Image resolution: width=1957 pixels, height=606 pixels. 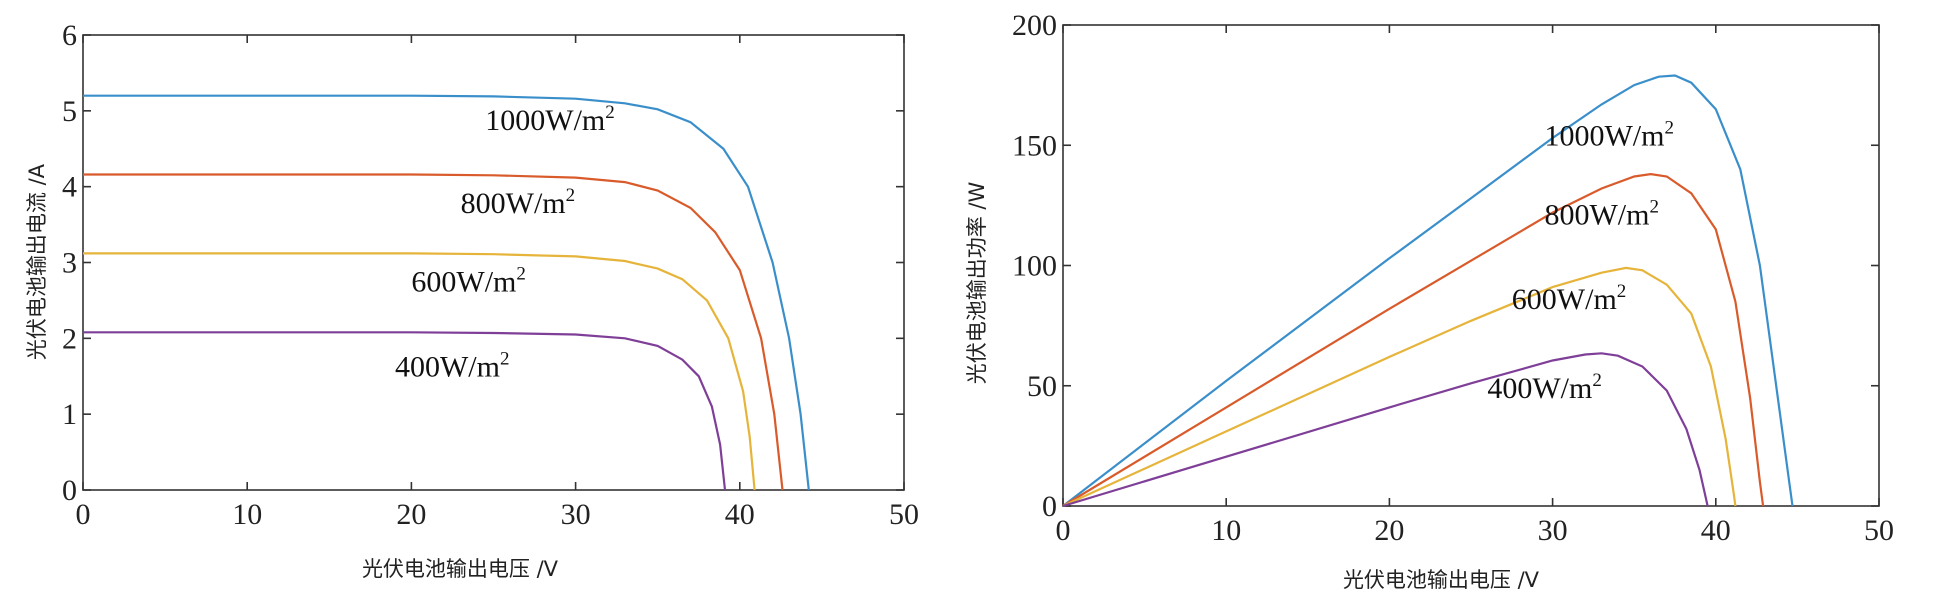 I want to click on pv-x-tick-label: 0, so click(x=1063, y=530).